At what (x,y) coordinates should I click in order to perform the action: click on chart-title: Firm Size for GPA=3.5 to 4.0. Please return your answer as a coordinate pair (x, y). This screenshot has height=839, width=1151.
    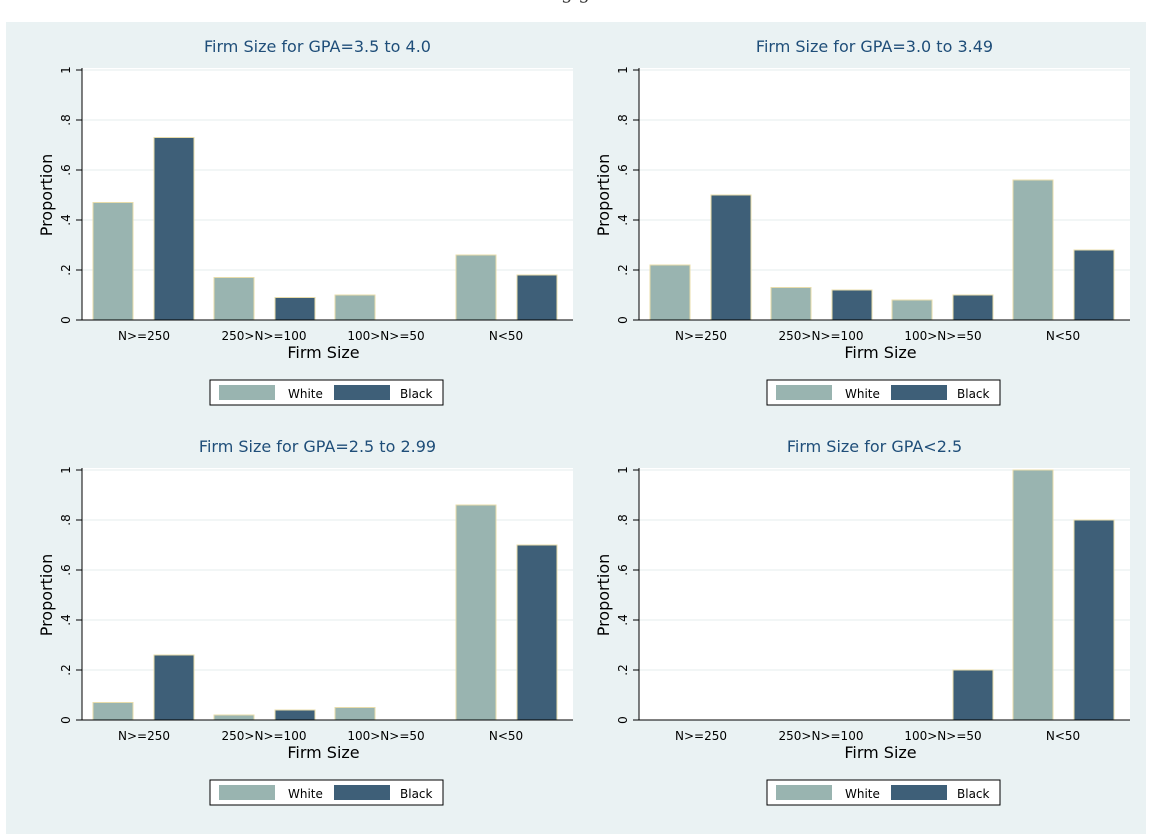
    Looking at the image, I should click on (317, 46).